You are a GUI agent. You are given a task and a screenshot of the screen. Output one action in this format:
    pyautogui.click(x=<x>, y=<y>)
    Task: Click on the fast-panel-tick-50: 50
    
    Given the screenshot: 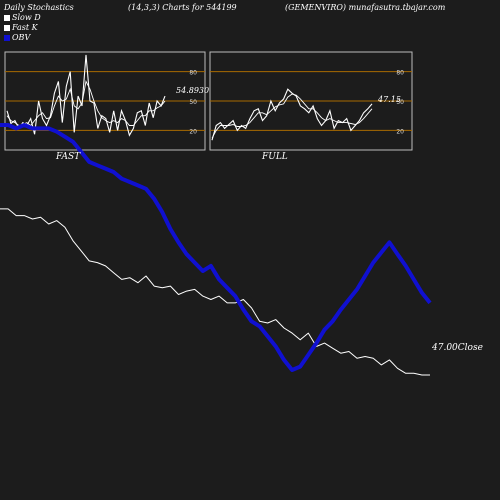 What is the action you would take?
    pyautogui.click(x=193, y=102)
    